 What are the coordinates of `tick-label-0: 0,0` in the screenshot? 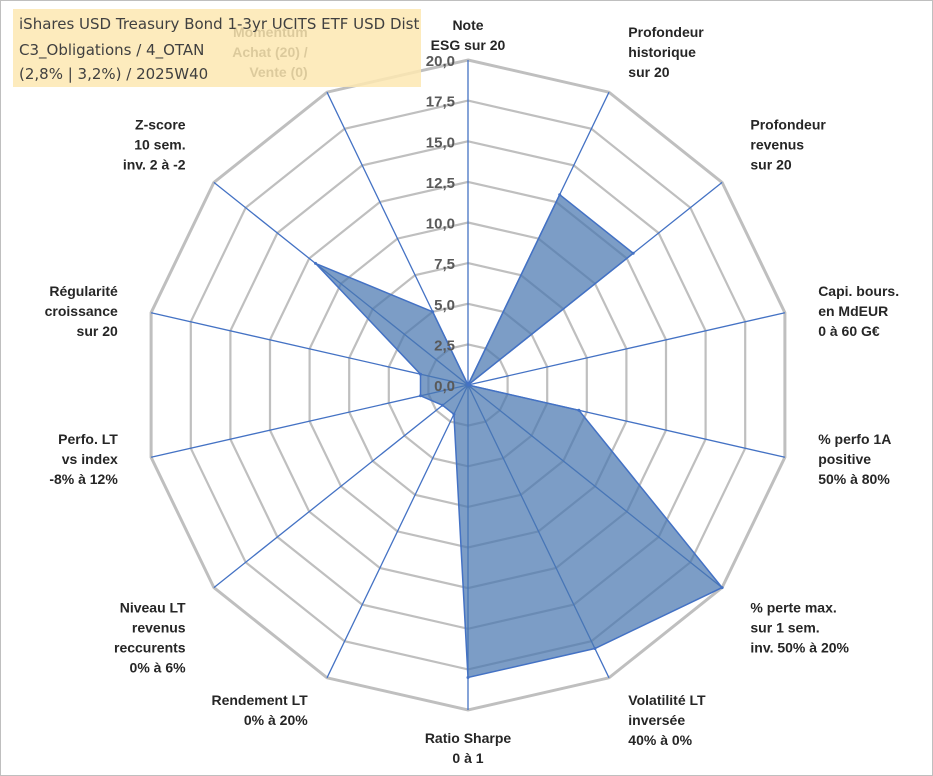 It's located at (444, 386).